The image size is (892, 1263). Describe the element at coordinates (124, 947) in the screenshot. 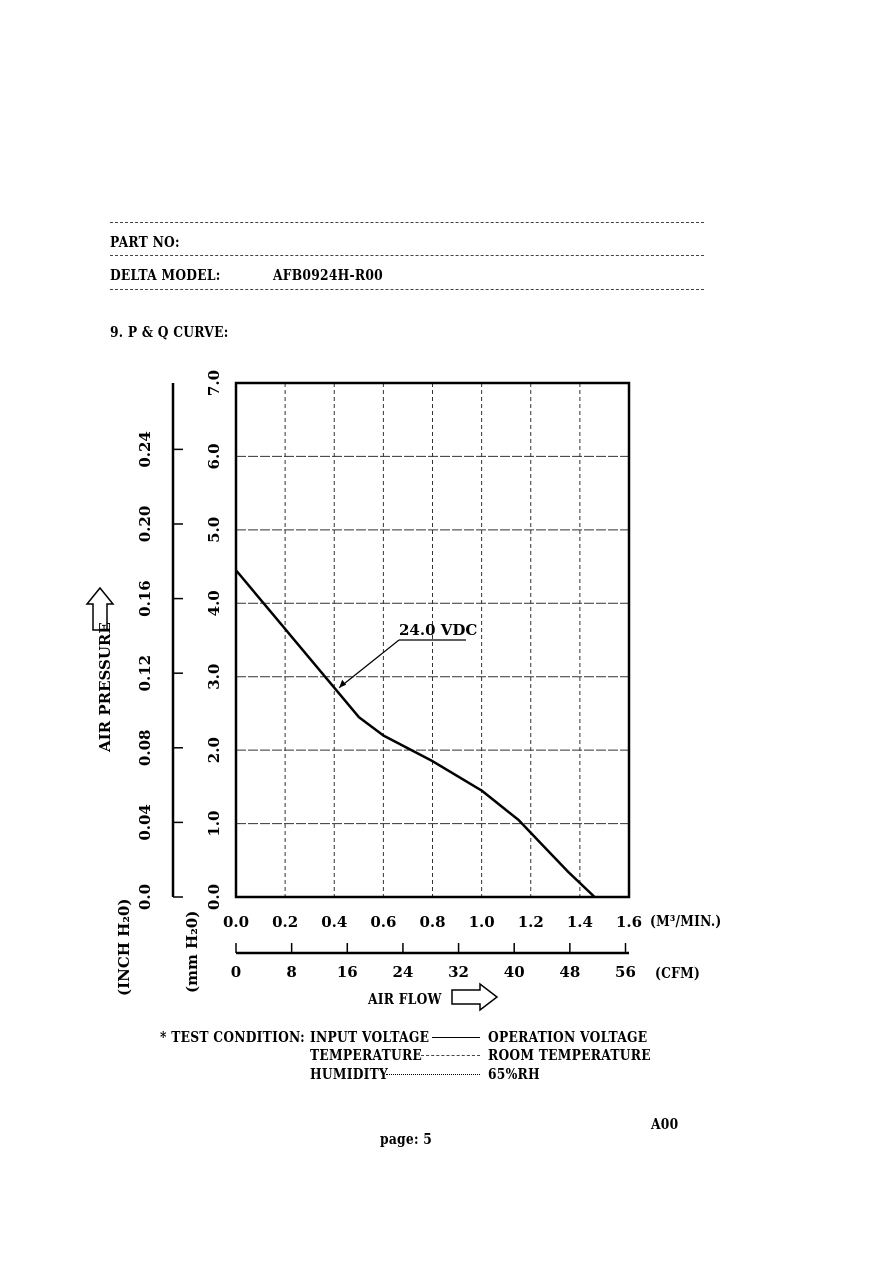

I see `y-secondary-unit-label: (INCH H₂0)` at that location.